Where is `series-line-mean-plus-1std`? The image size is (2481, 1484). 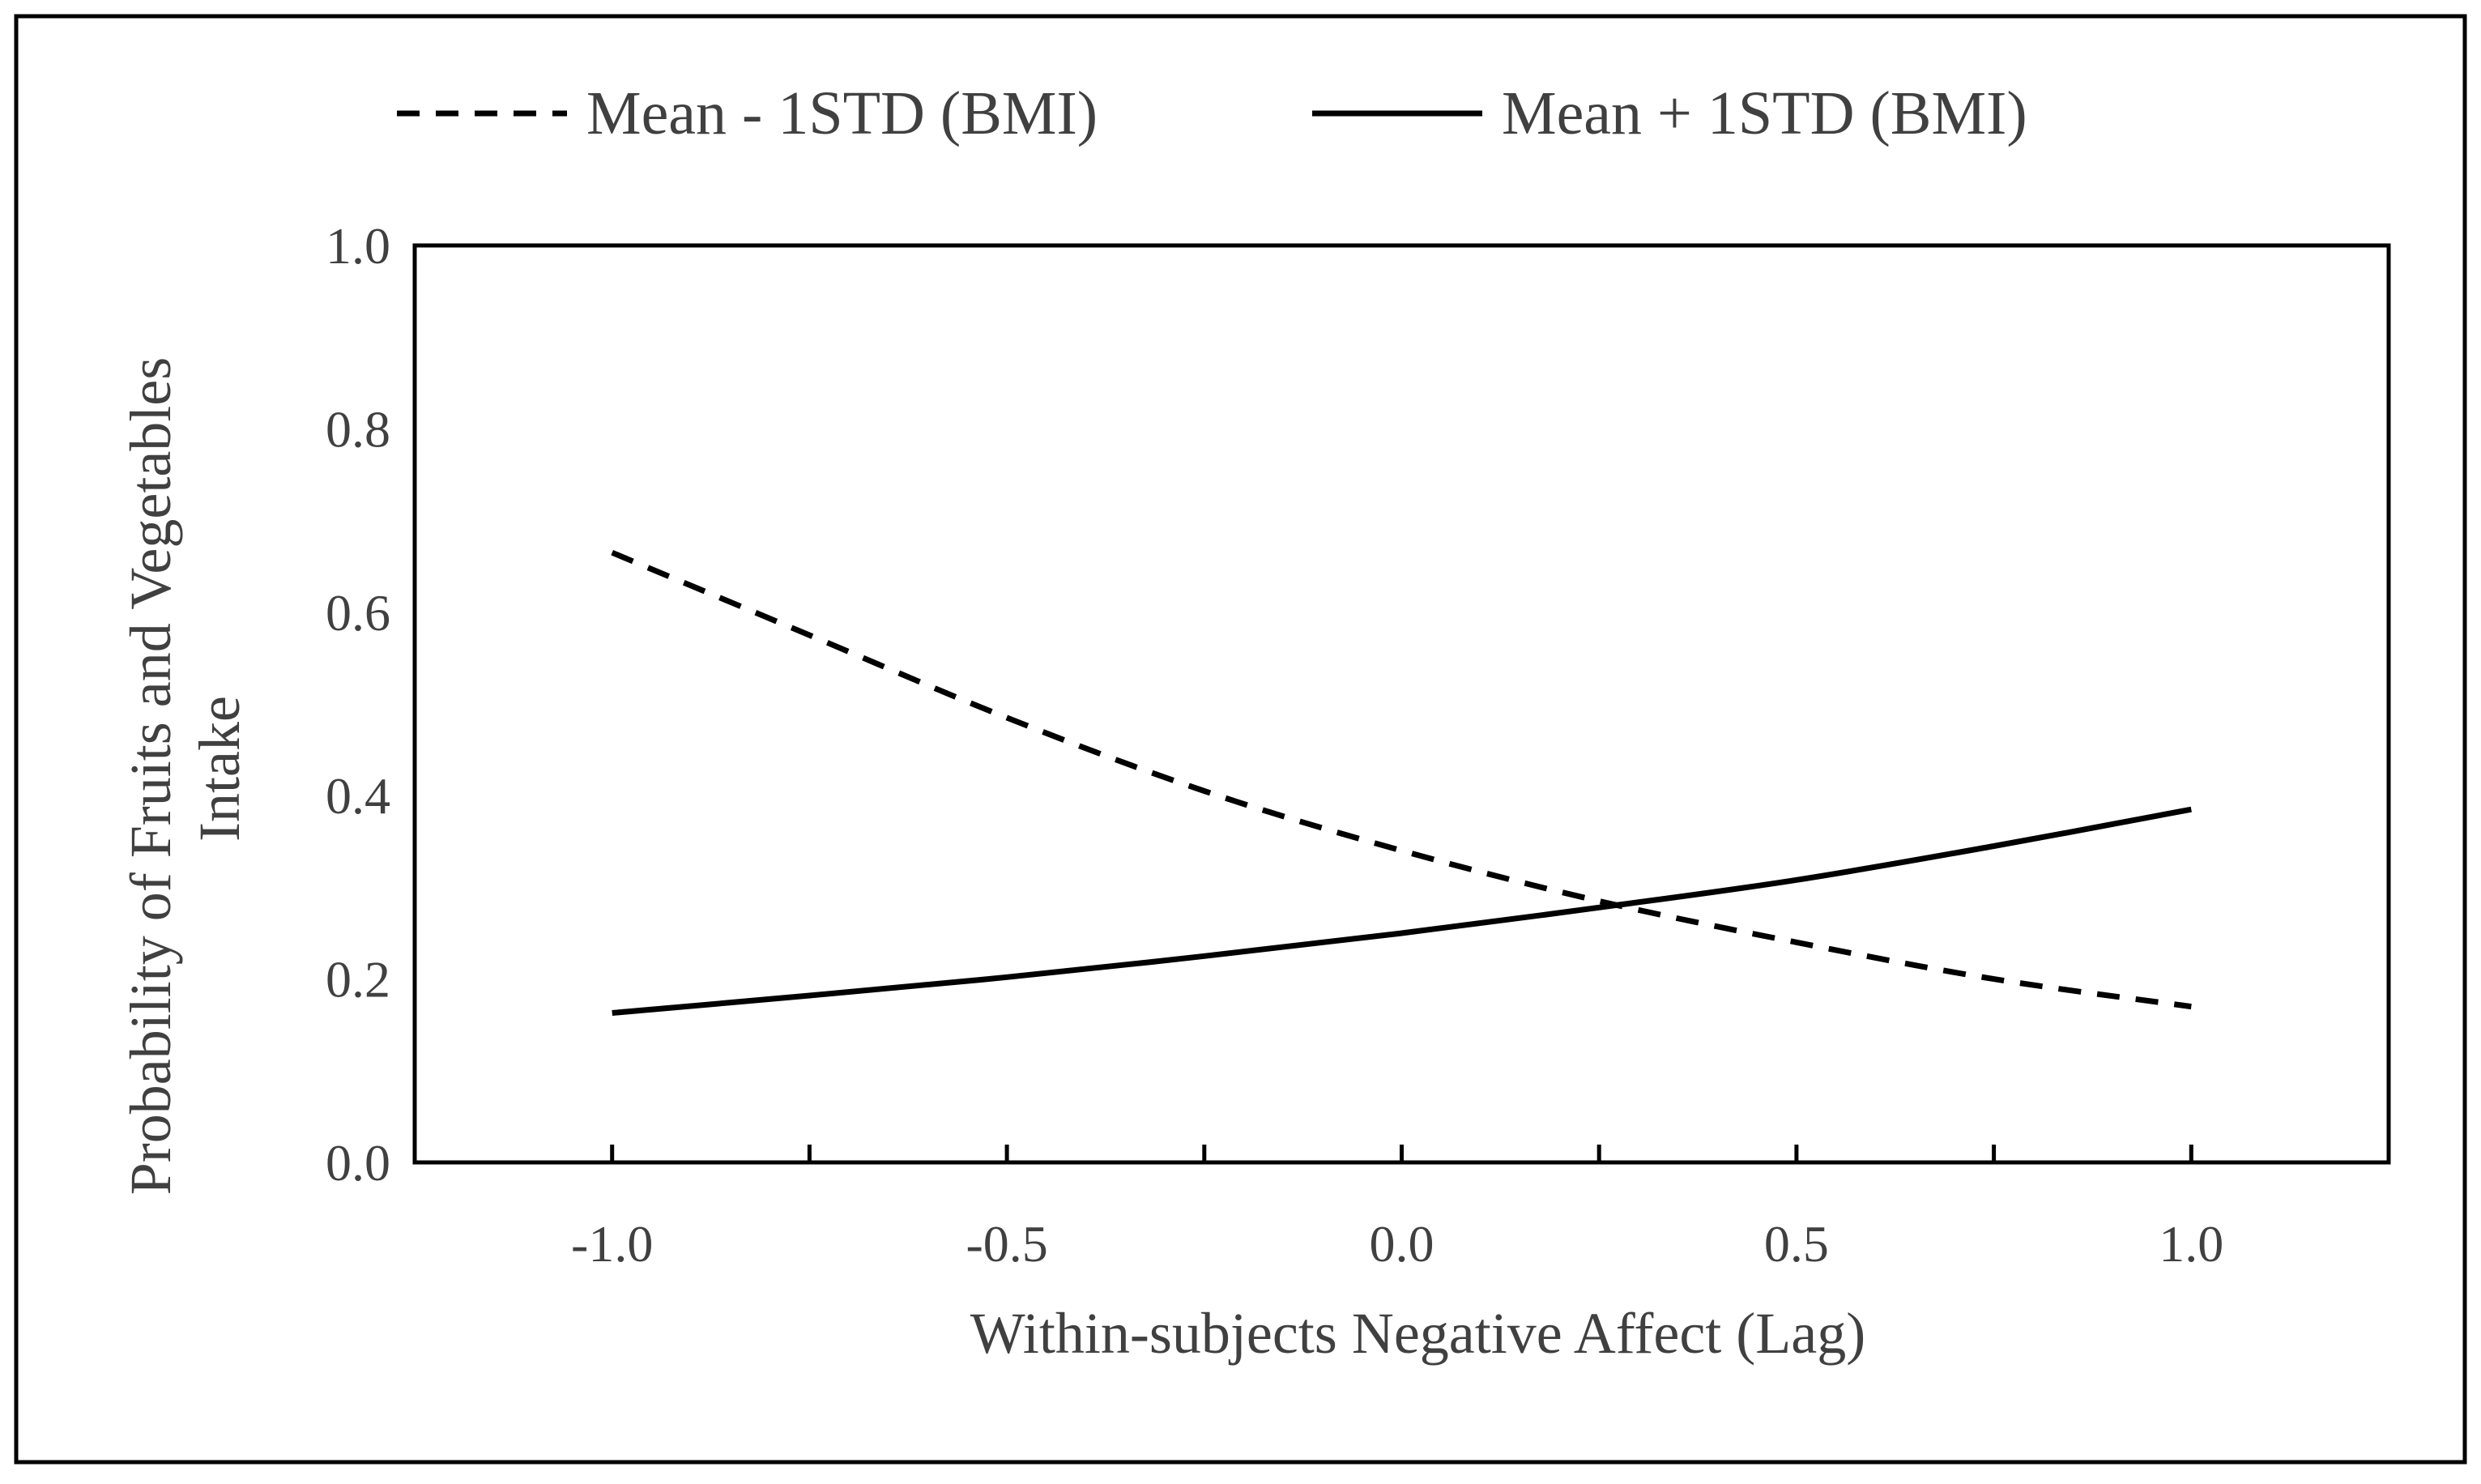
series-line-mean-plus-1std is located at coordinates (1402, 911).